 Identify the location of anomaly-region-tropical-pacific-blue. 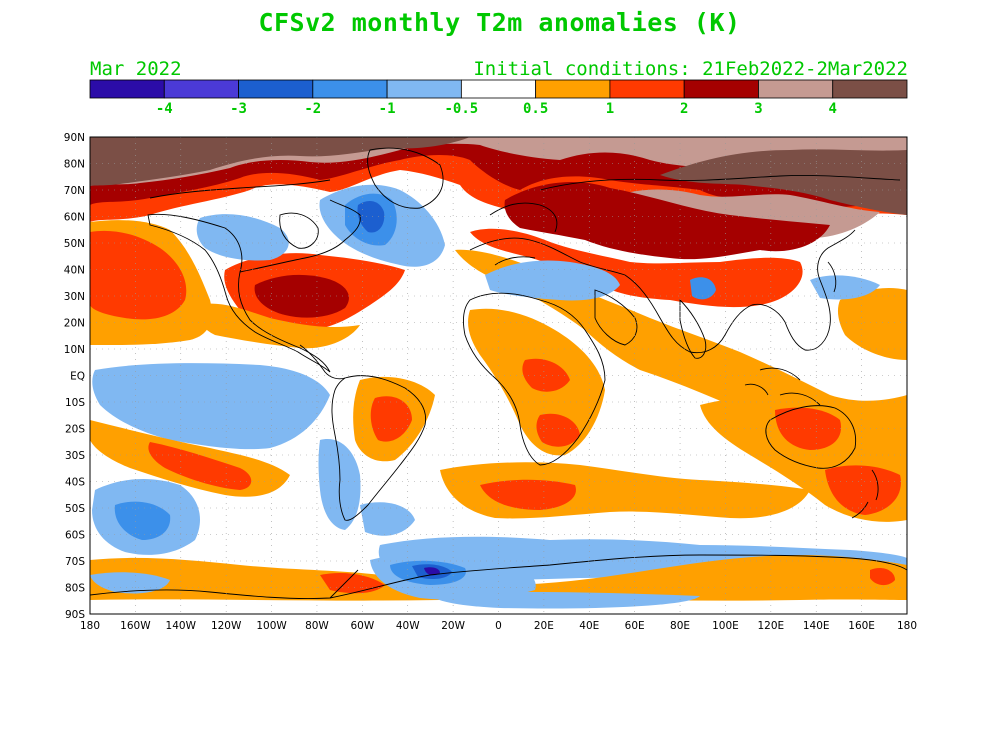
(211, 406).